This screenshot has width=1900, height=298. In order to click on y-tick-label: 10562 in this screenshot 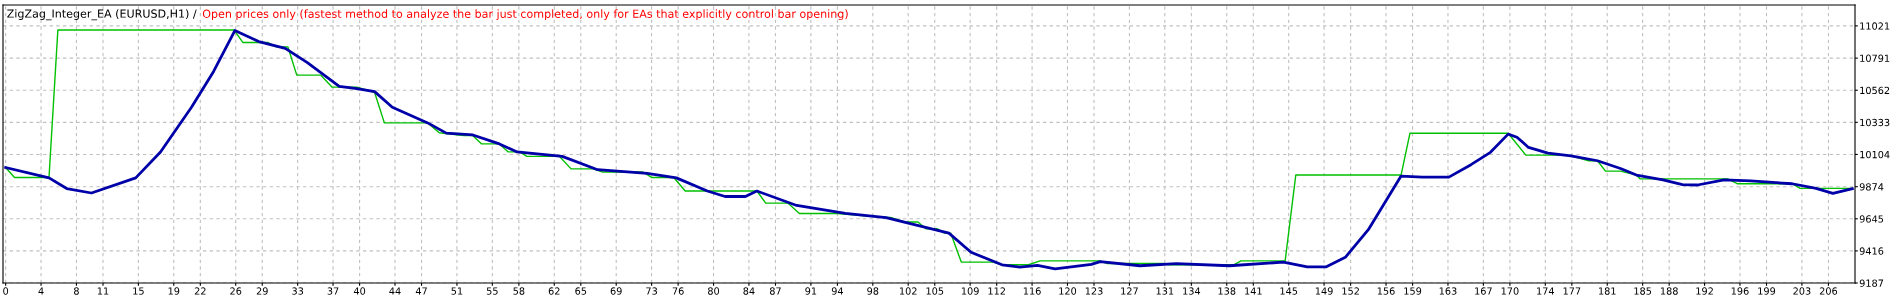, I will do `click(1875, 90)`.